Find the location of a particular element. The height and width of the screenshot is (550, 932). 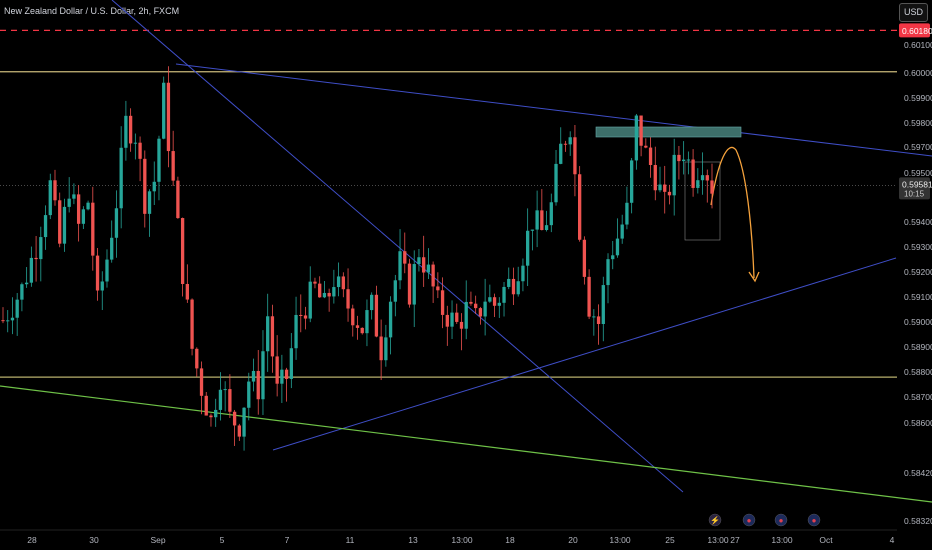

projection-arrow is located at coordinates (732, 213).